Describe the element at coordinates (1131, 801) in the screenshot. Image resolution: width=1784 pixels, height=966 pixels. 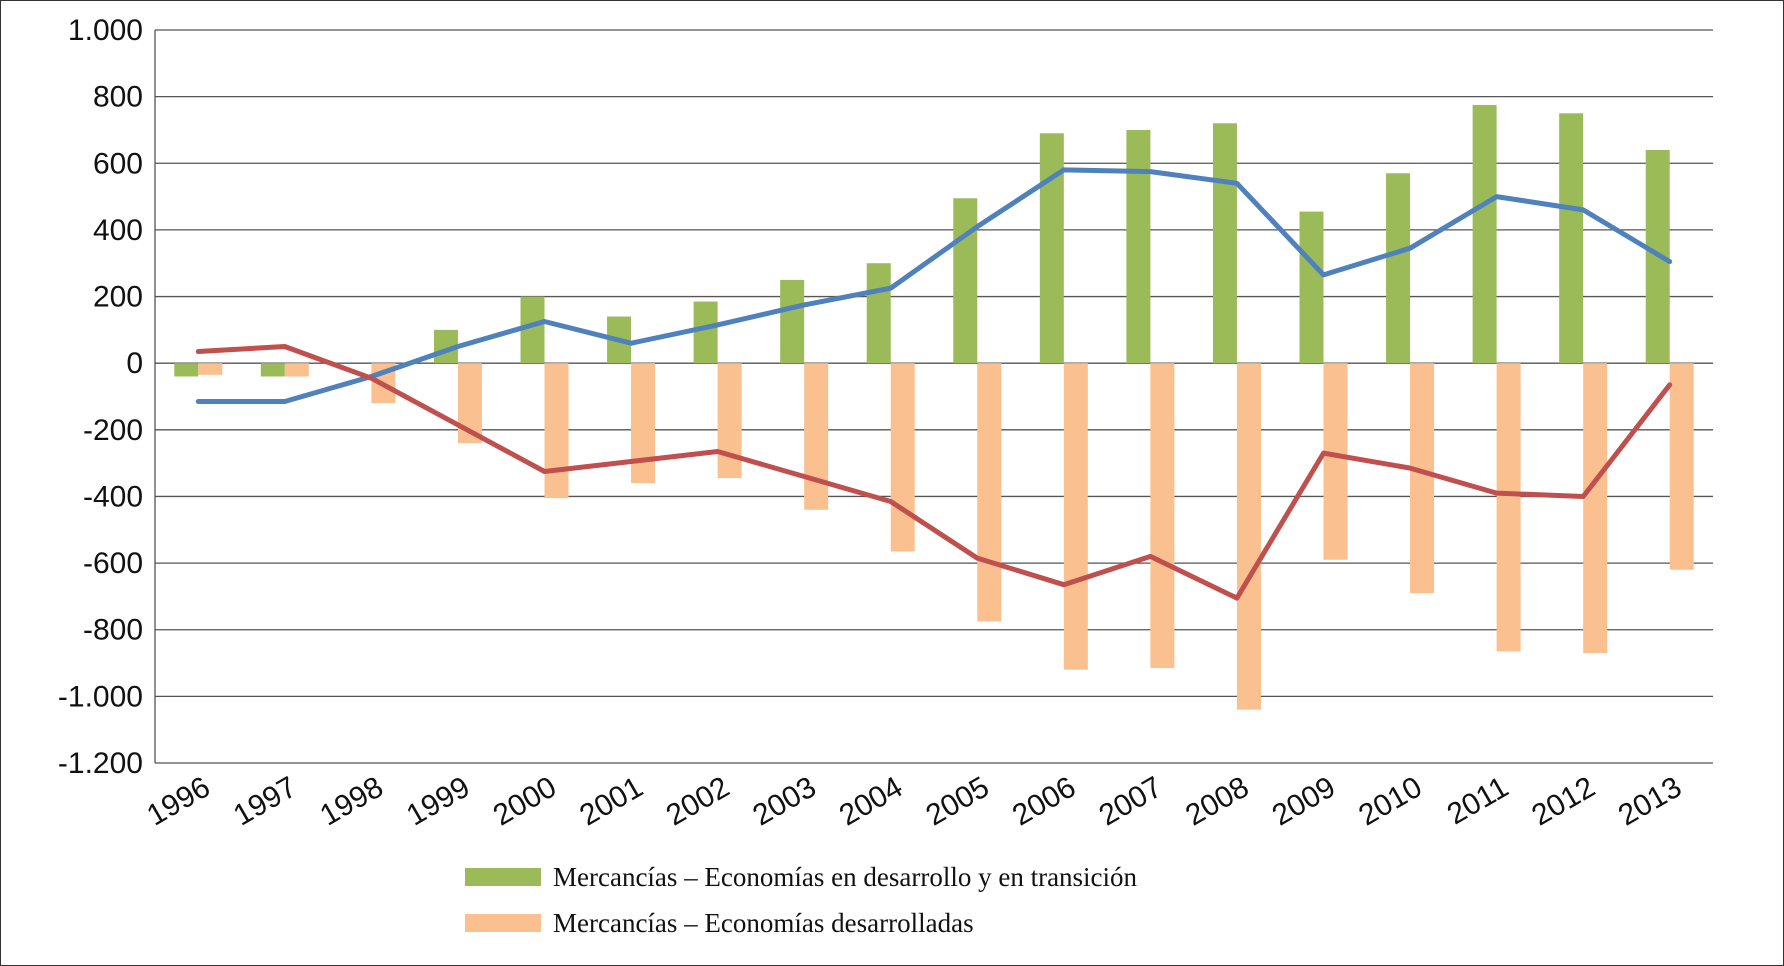
I see `x-tick-label: 2007` at that location.